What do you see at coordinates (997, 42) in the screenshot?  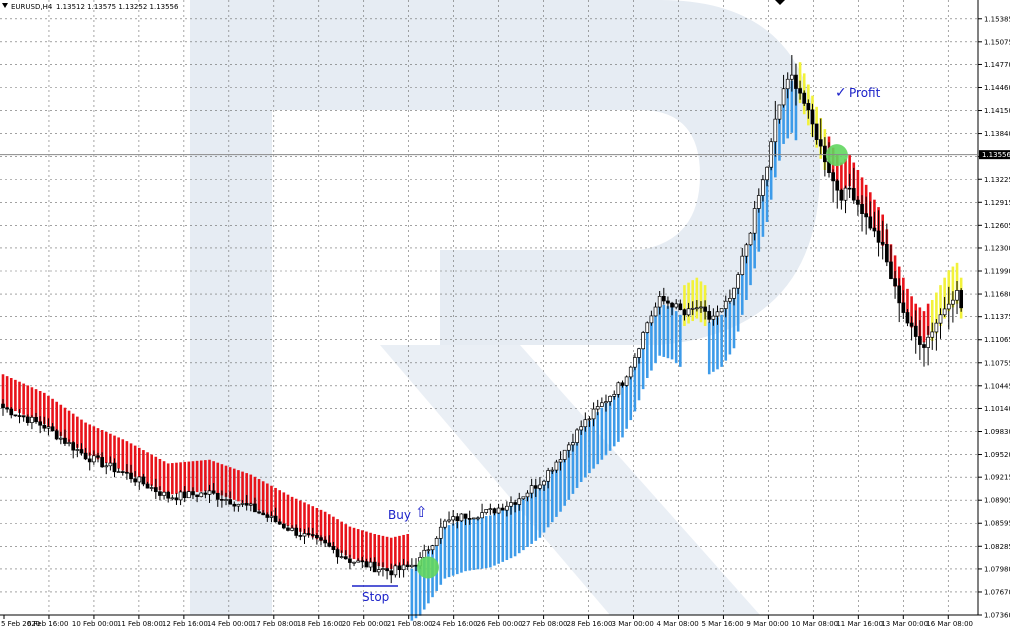 I see `y-tick-label: 1.15075` at bounding box center [997, 42].